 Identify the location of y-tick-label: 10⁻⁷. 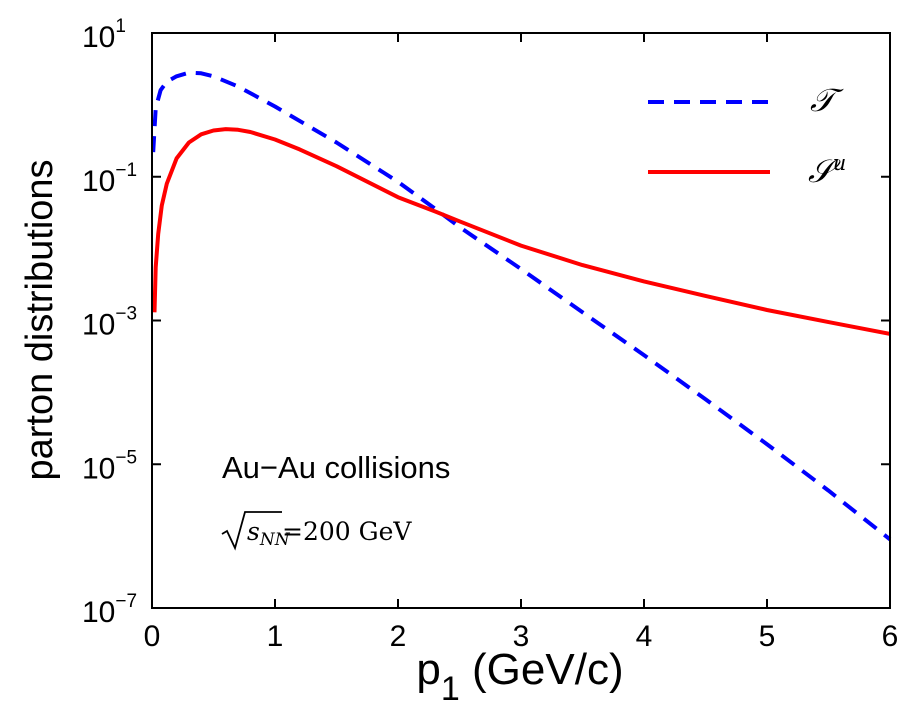
(109, 610).